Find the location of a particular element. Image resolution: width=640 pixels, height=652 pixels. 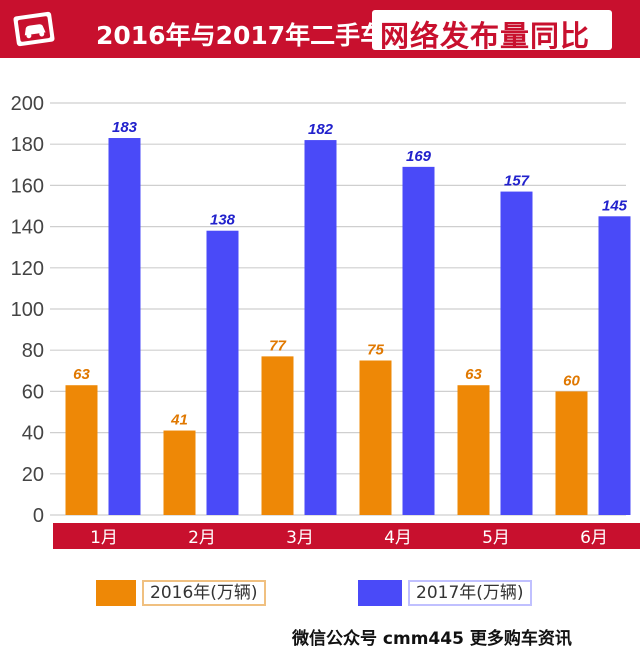

data-label: 77 is located at coordinates (277, 345).